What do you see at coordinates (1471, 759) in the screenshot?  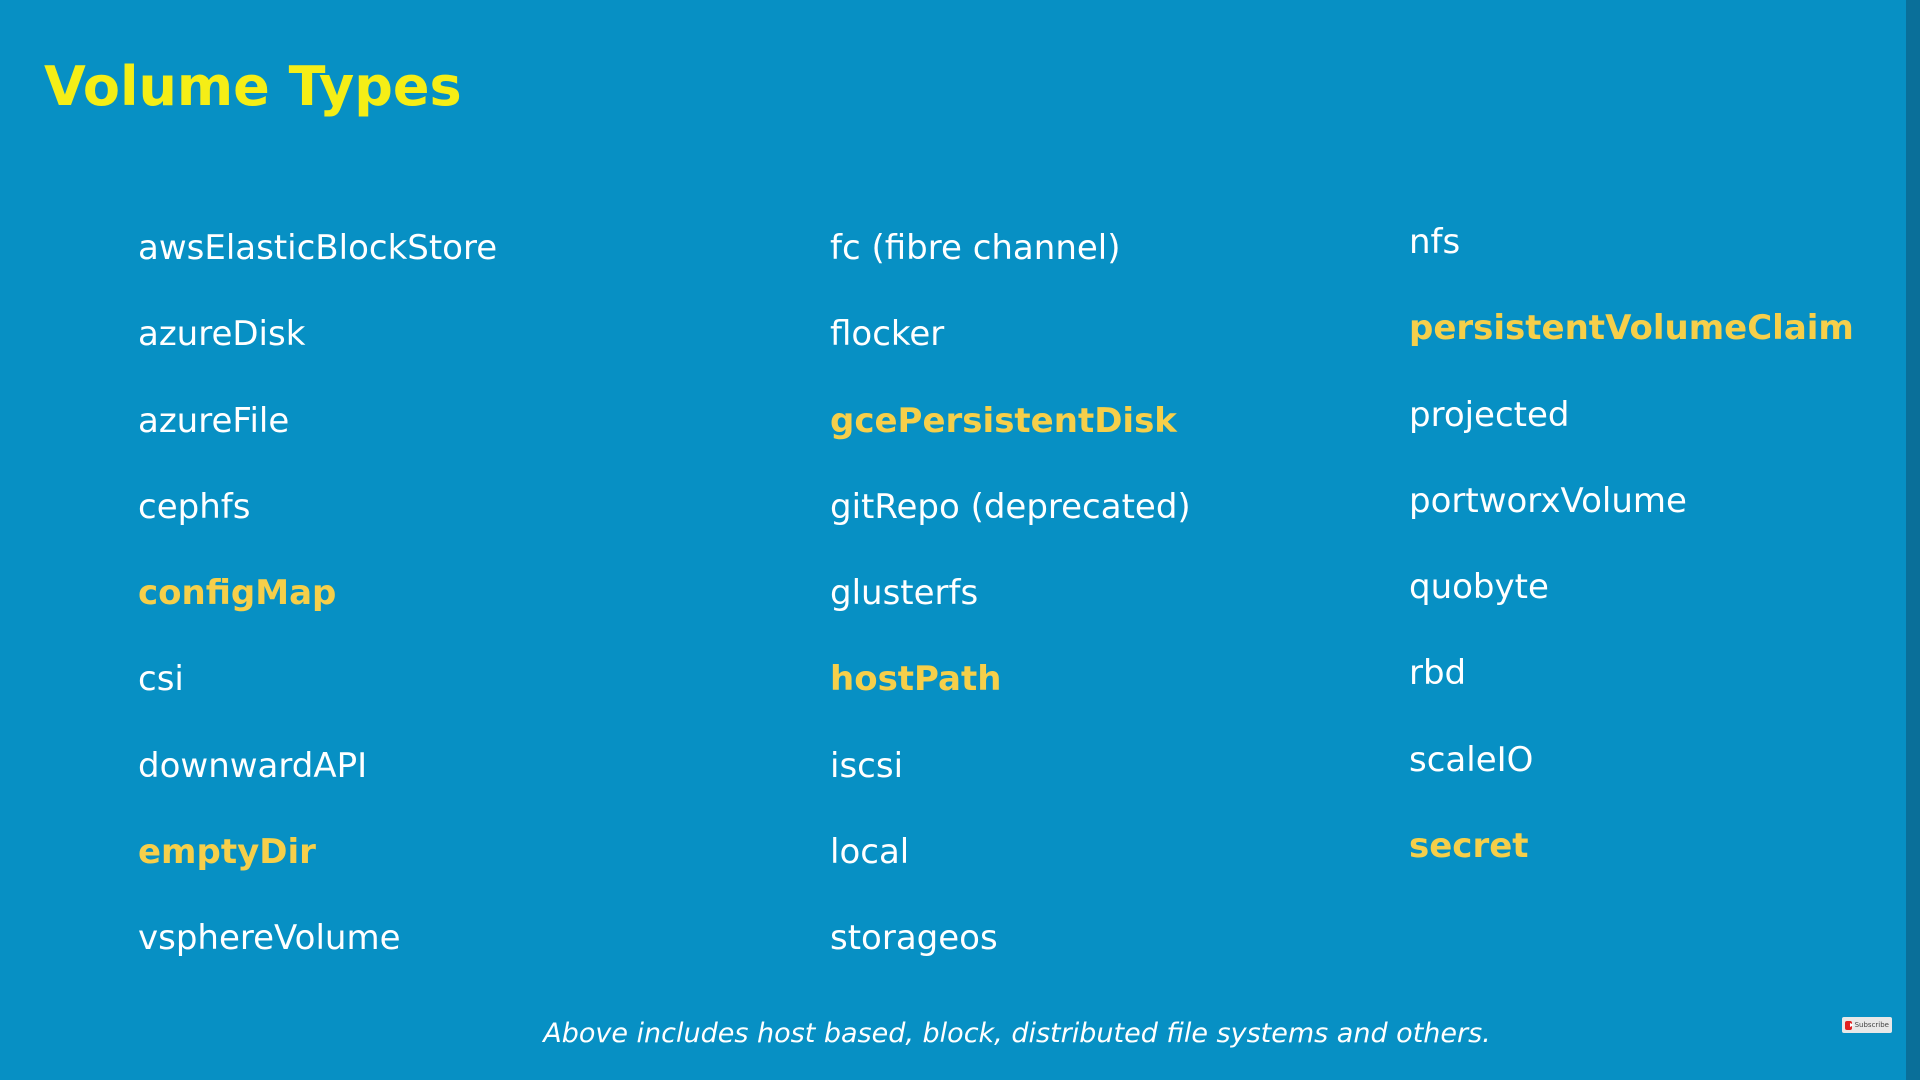 I see `volume-type-item: scaleIO` at bounding box center [1471, 759].